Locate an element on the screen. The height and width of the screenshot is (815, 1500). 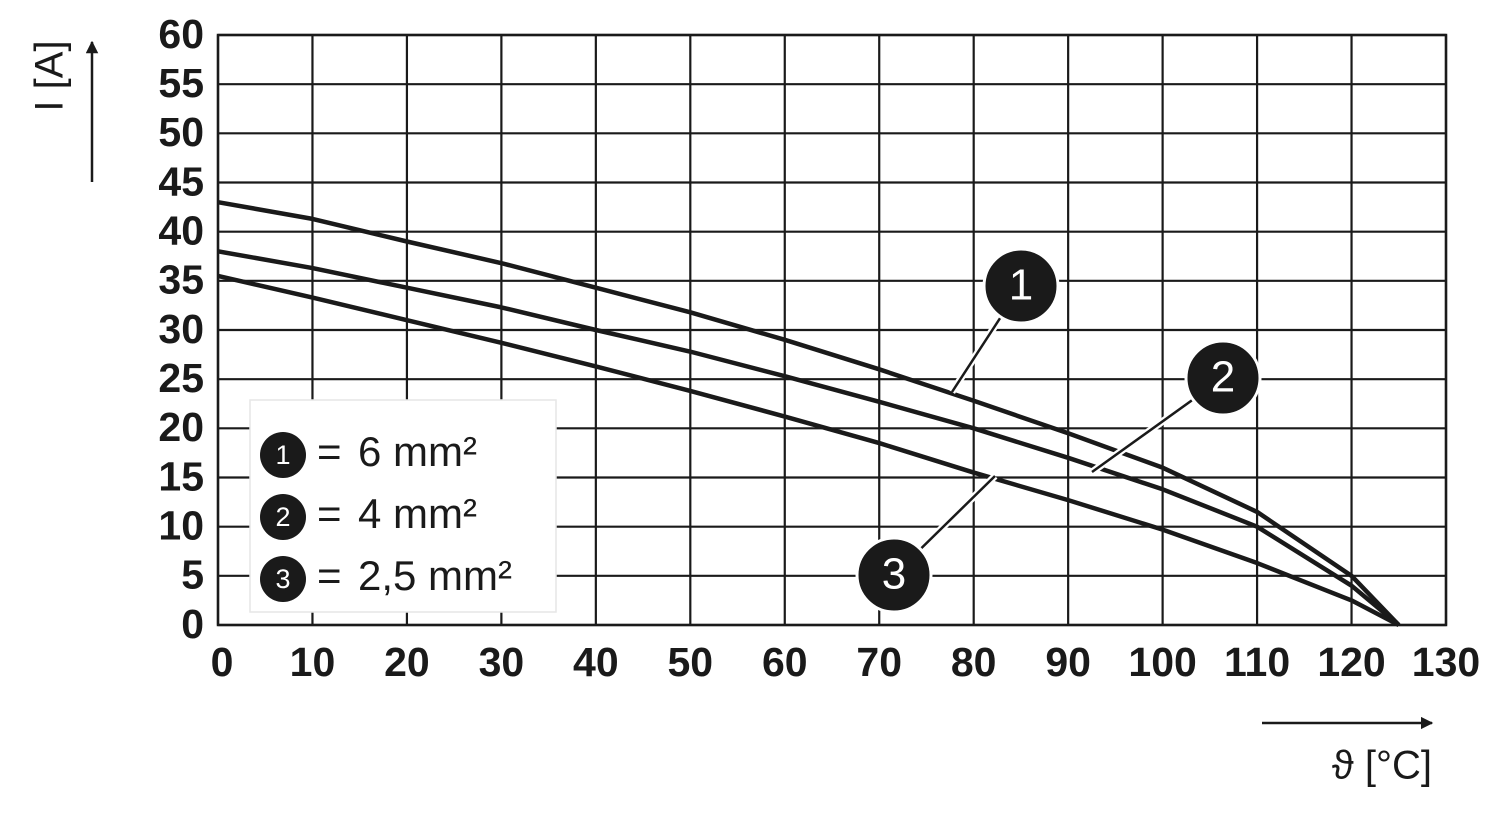
y-tick-label: 30 is located at coordinates (181, 329).